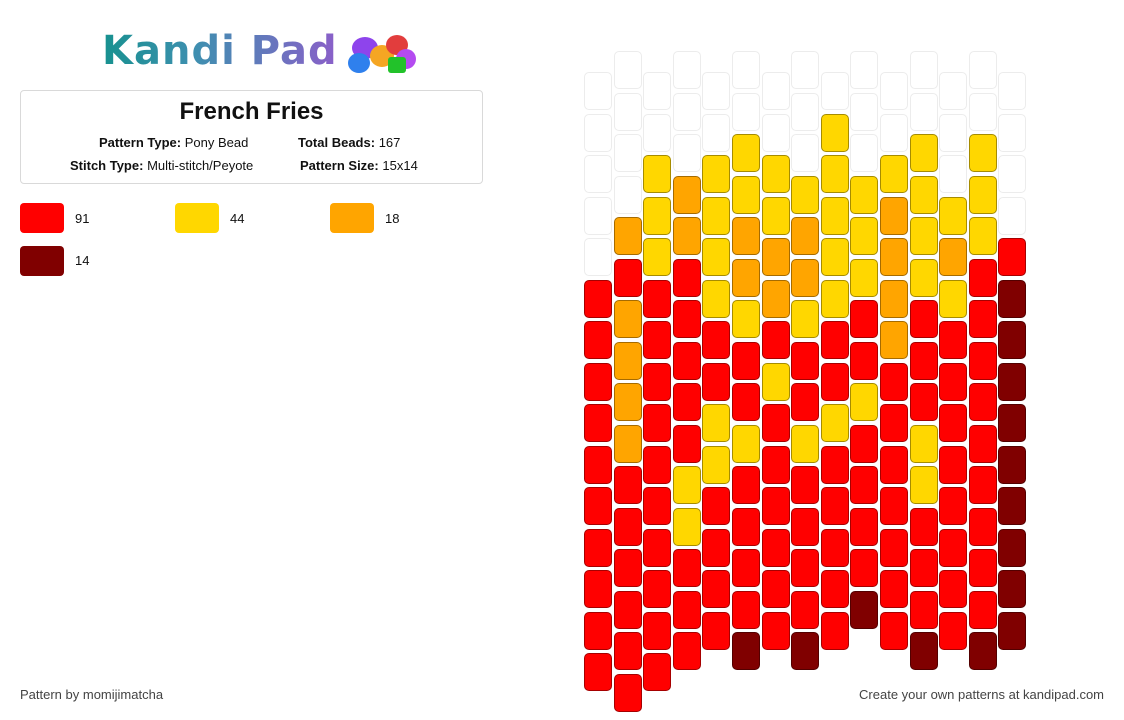 Image resolution: width=1124 pixels, height=720 pixels. I want to click on kandi-pad-logo: Kandi Pad, so click(261, 51).